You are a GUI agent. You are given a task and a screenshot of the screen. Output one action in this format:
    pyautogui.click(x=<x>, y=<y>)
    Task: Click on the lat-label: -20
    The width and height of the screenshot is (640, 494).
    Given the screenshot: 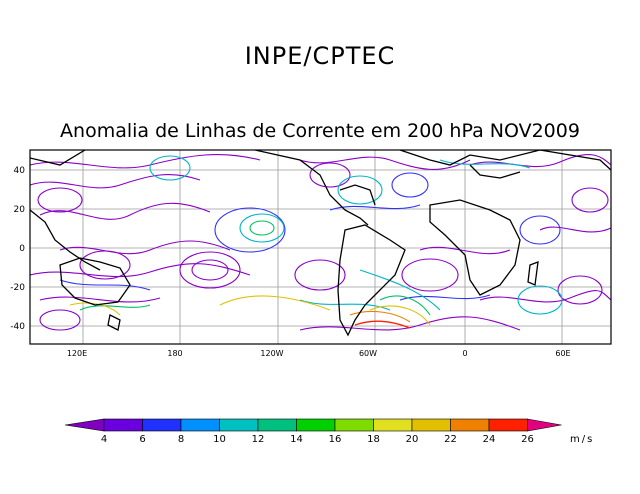 What is the action you would take?
    pyautogui.click(x=17, y=288)
    